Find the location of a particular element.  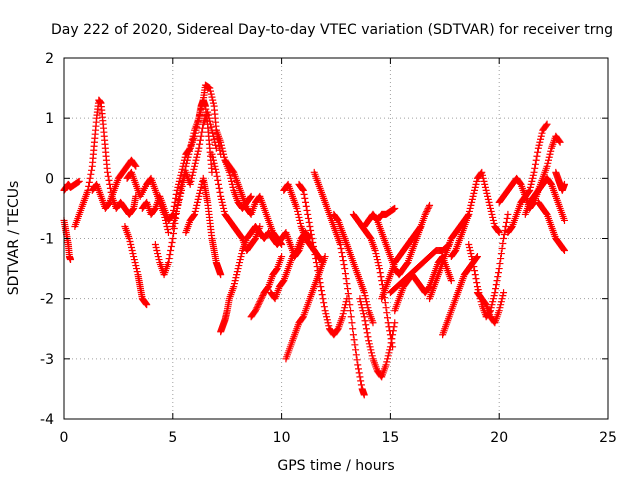

y-tick-label: -4 is located at coordinates (47, 420).